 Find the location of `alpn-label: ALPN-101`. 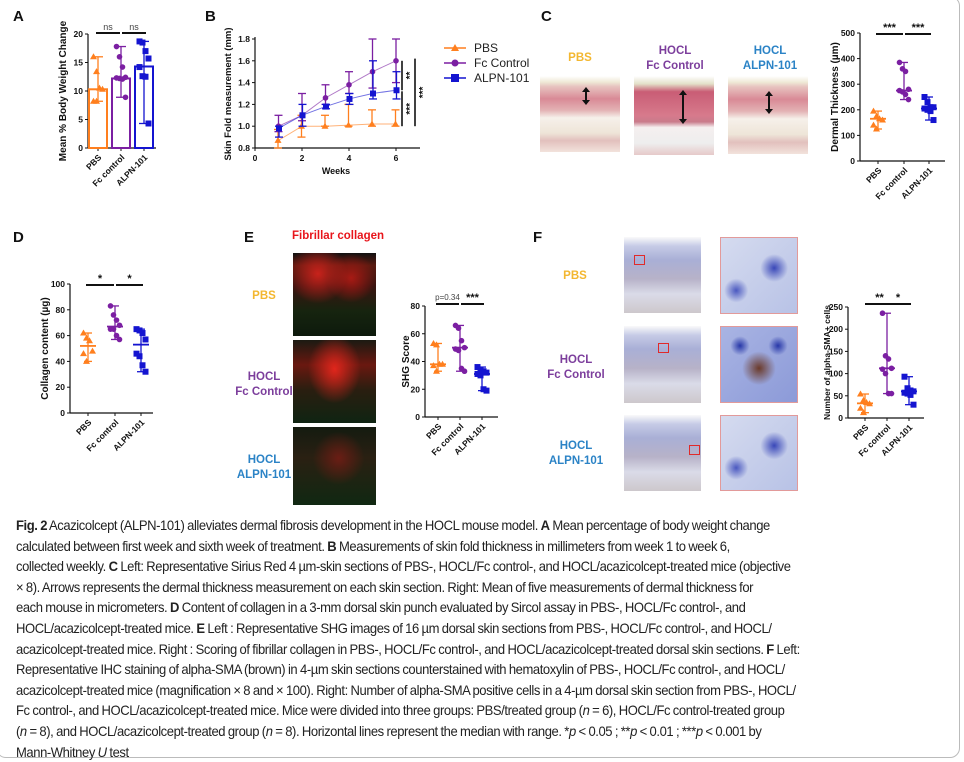

alpn-label: ALPN-101 is located at coordinates (264, 475).